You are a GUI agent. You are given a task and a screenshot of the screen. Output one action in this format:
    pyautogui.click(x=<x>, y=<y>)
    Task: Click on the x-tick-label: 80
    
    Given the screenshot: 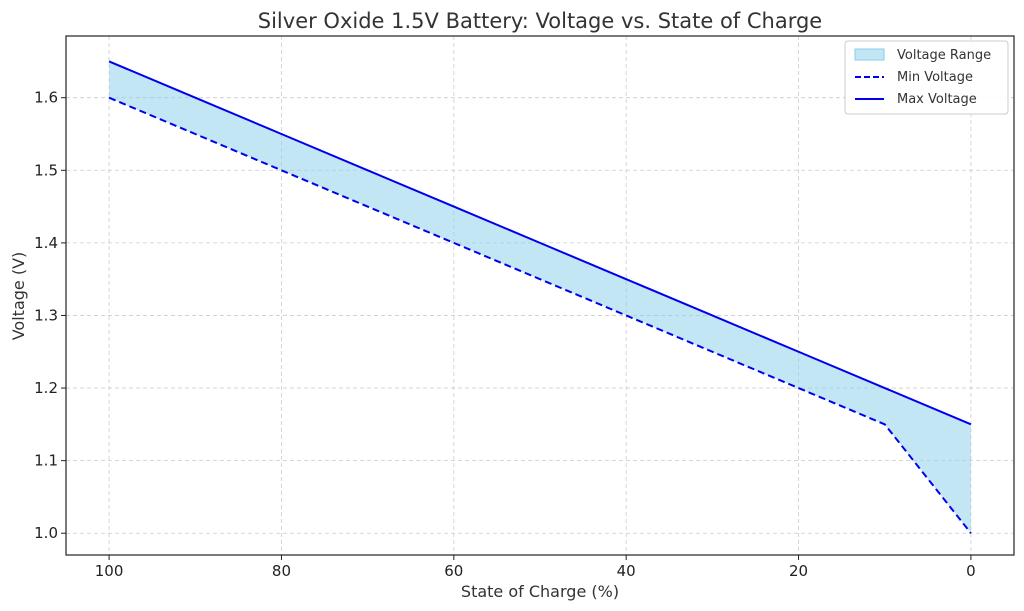 What is the action you would take?
    pyautogui.click(x=281, y=571)
    